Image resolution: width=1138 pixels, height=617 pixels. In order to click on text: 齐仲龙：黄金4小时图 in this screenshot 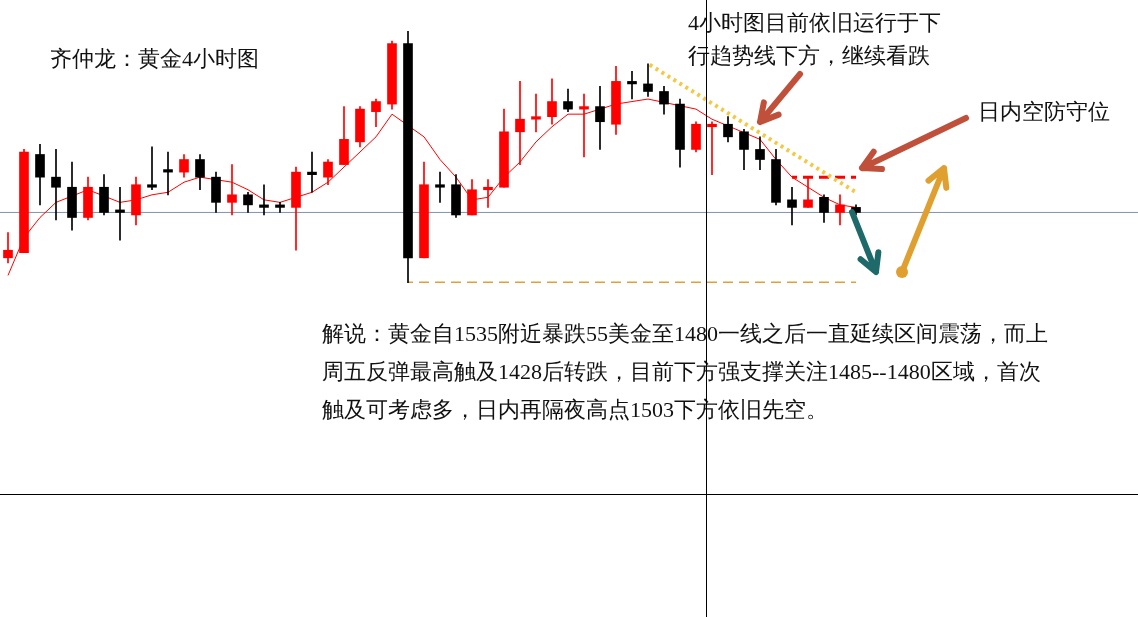, I will do `click(155, 59)`.